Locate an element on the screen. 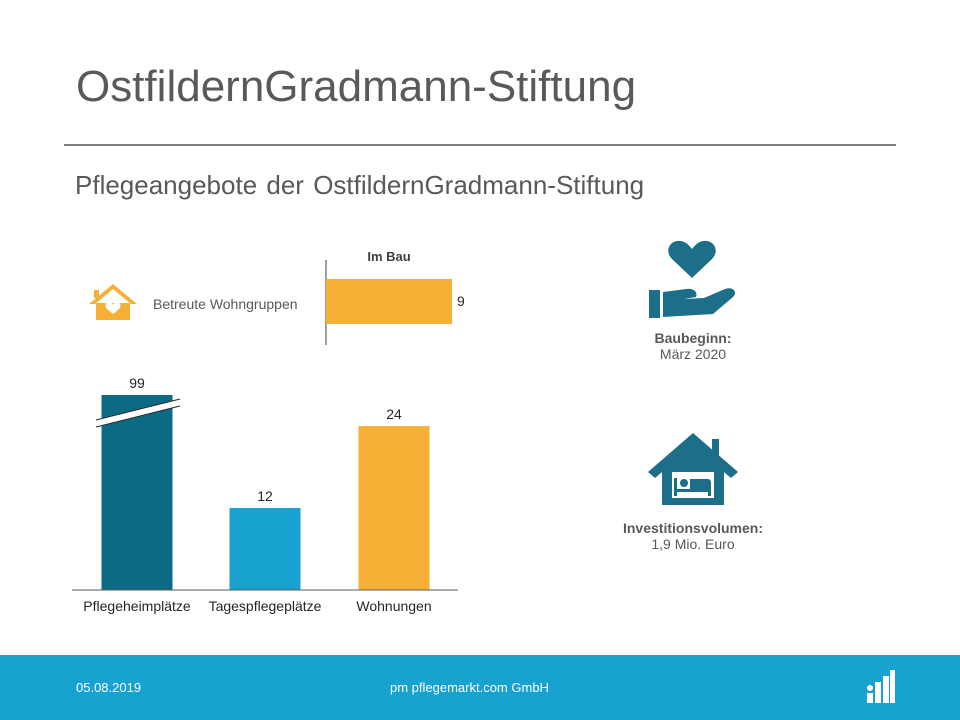  footer-company: pm pflegemarkt.com GmbH is located at coordinates (469, 687).